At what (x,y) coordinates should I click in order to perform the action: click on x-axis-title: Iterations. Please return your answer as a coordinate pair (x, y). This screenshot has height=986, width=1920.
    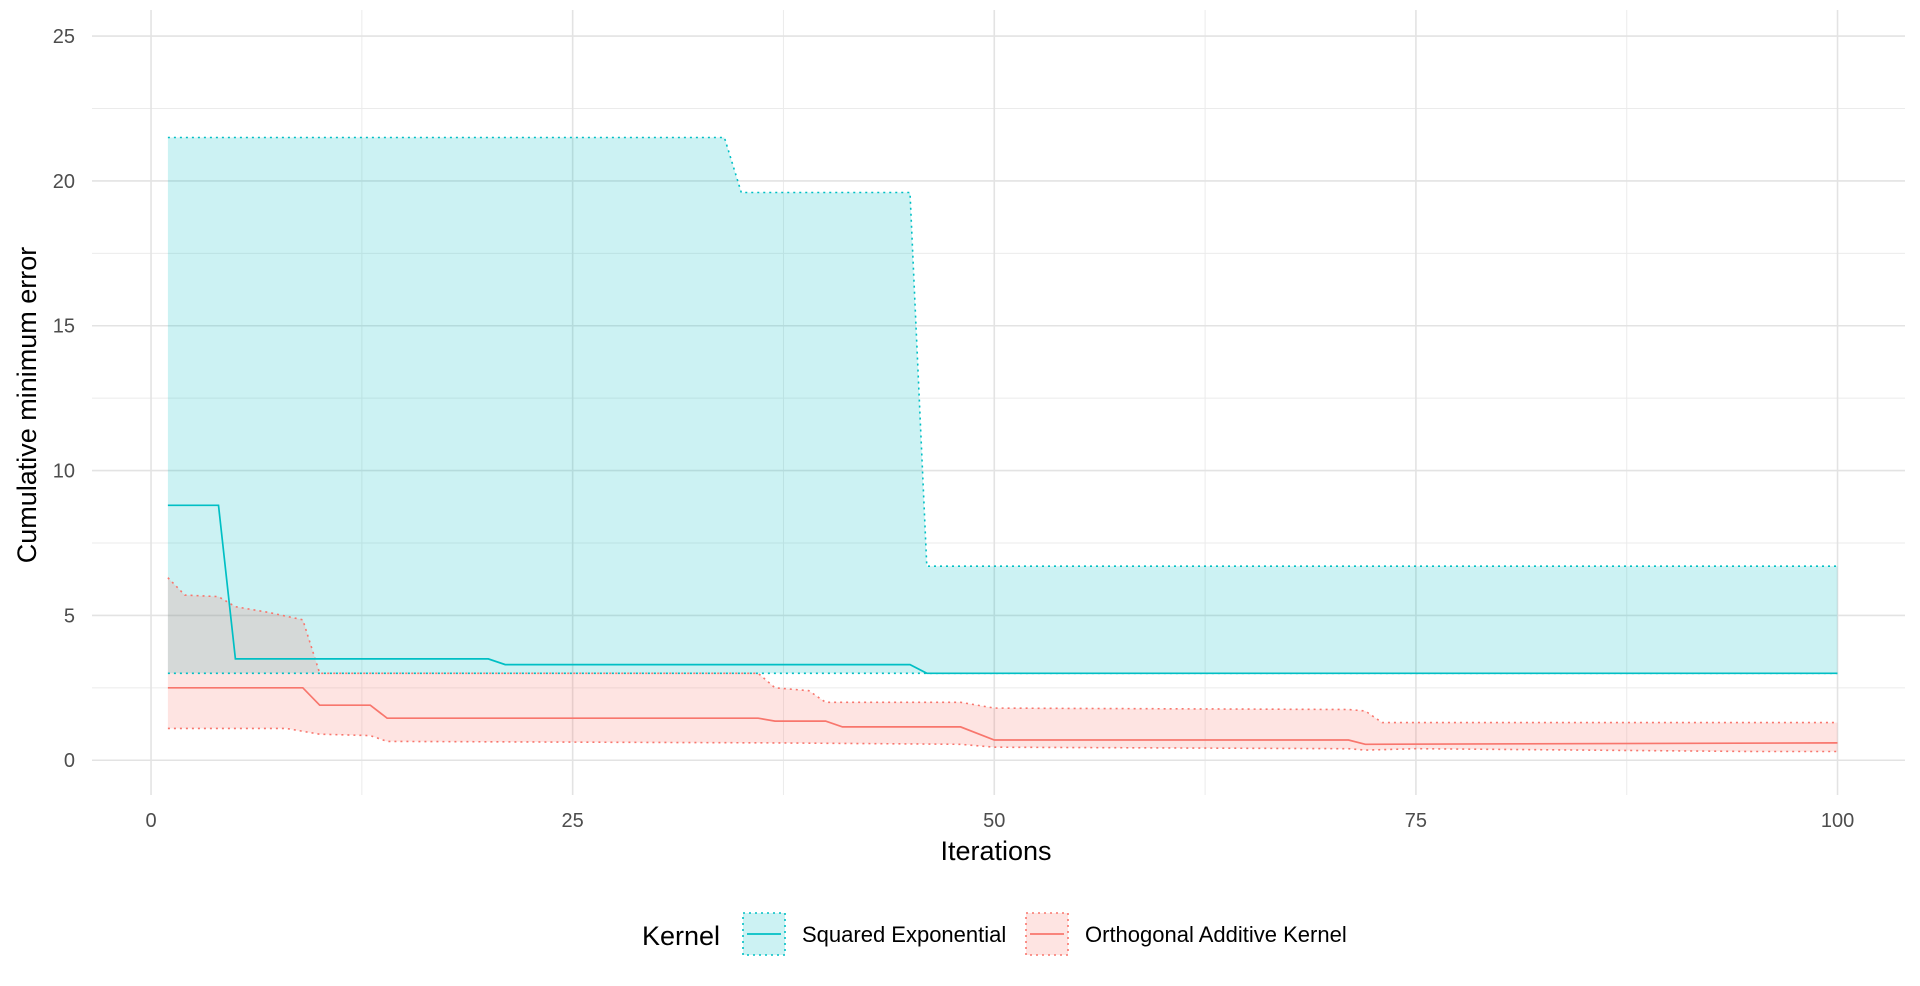
    Looking at the image, I should click on (995, 851).